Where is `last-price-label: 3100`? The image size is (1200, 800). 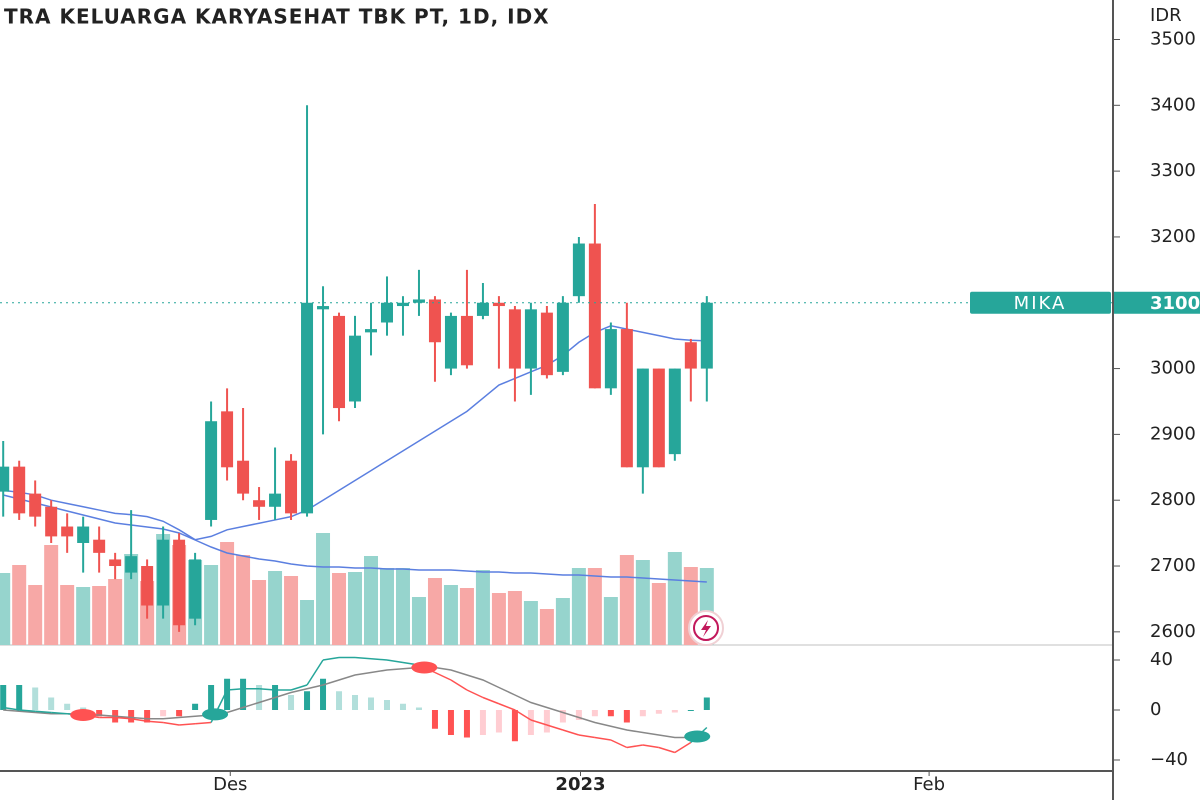
last-price-label: 3100 is located at coordinates (1175, 303).